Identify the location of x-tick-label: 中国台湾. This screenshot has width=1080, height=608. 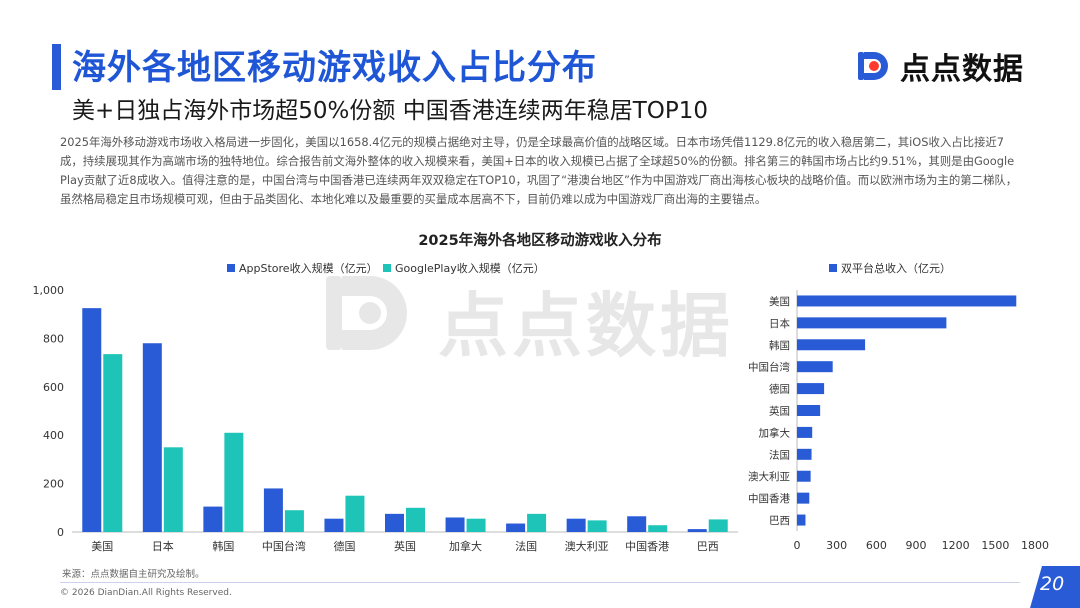
(284, 546).